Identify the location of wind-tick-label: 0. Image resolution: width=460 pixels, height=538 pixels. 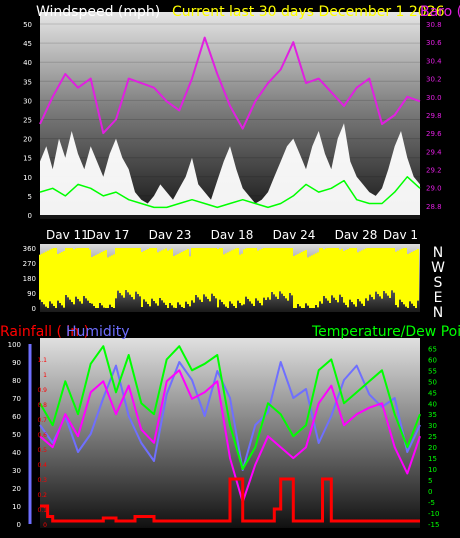
(30, 216).